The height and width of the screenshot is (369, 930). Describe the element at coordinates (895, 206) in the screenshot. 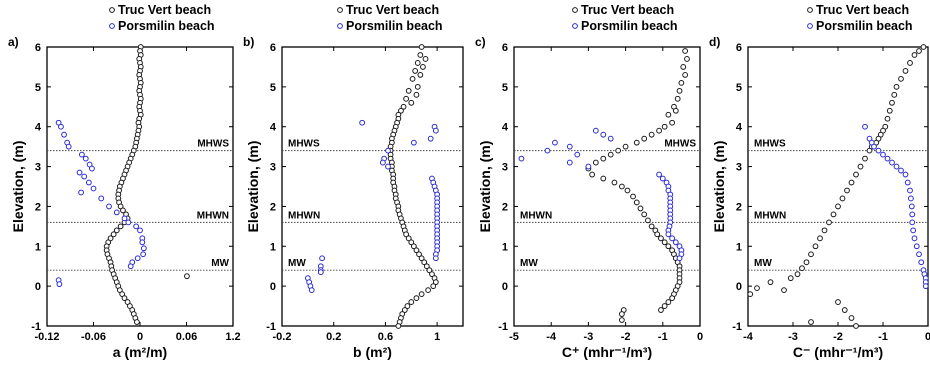

I see `series-porsmilin-beach` at that location.